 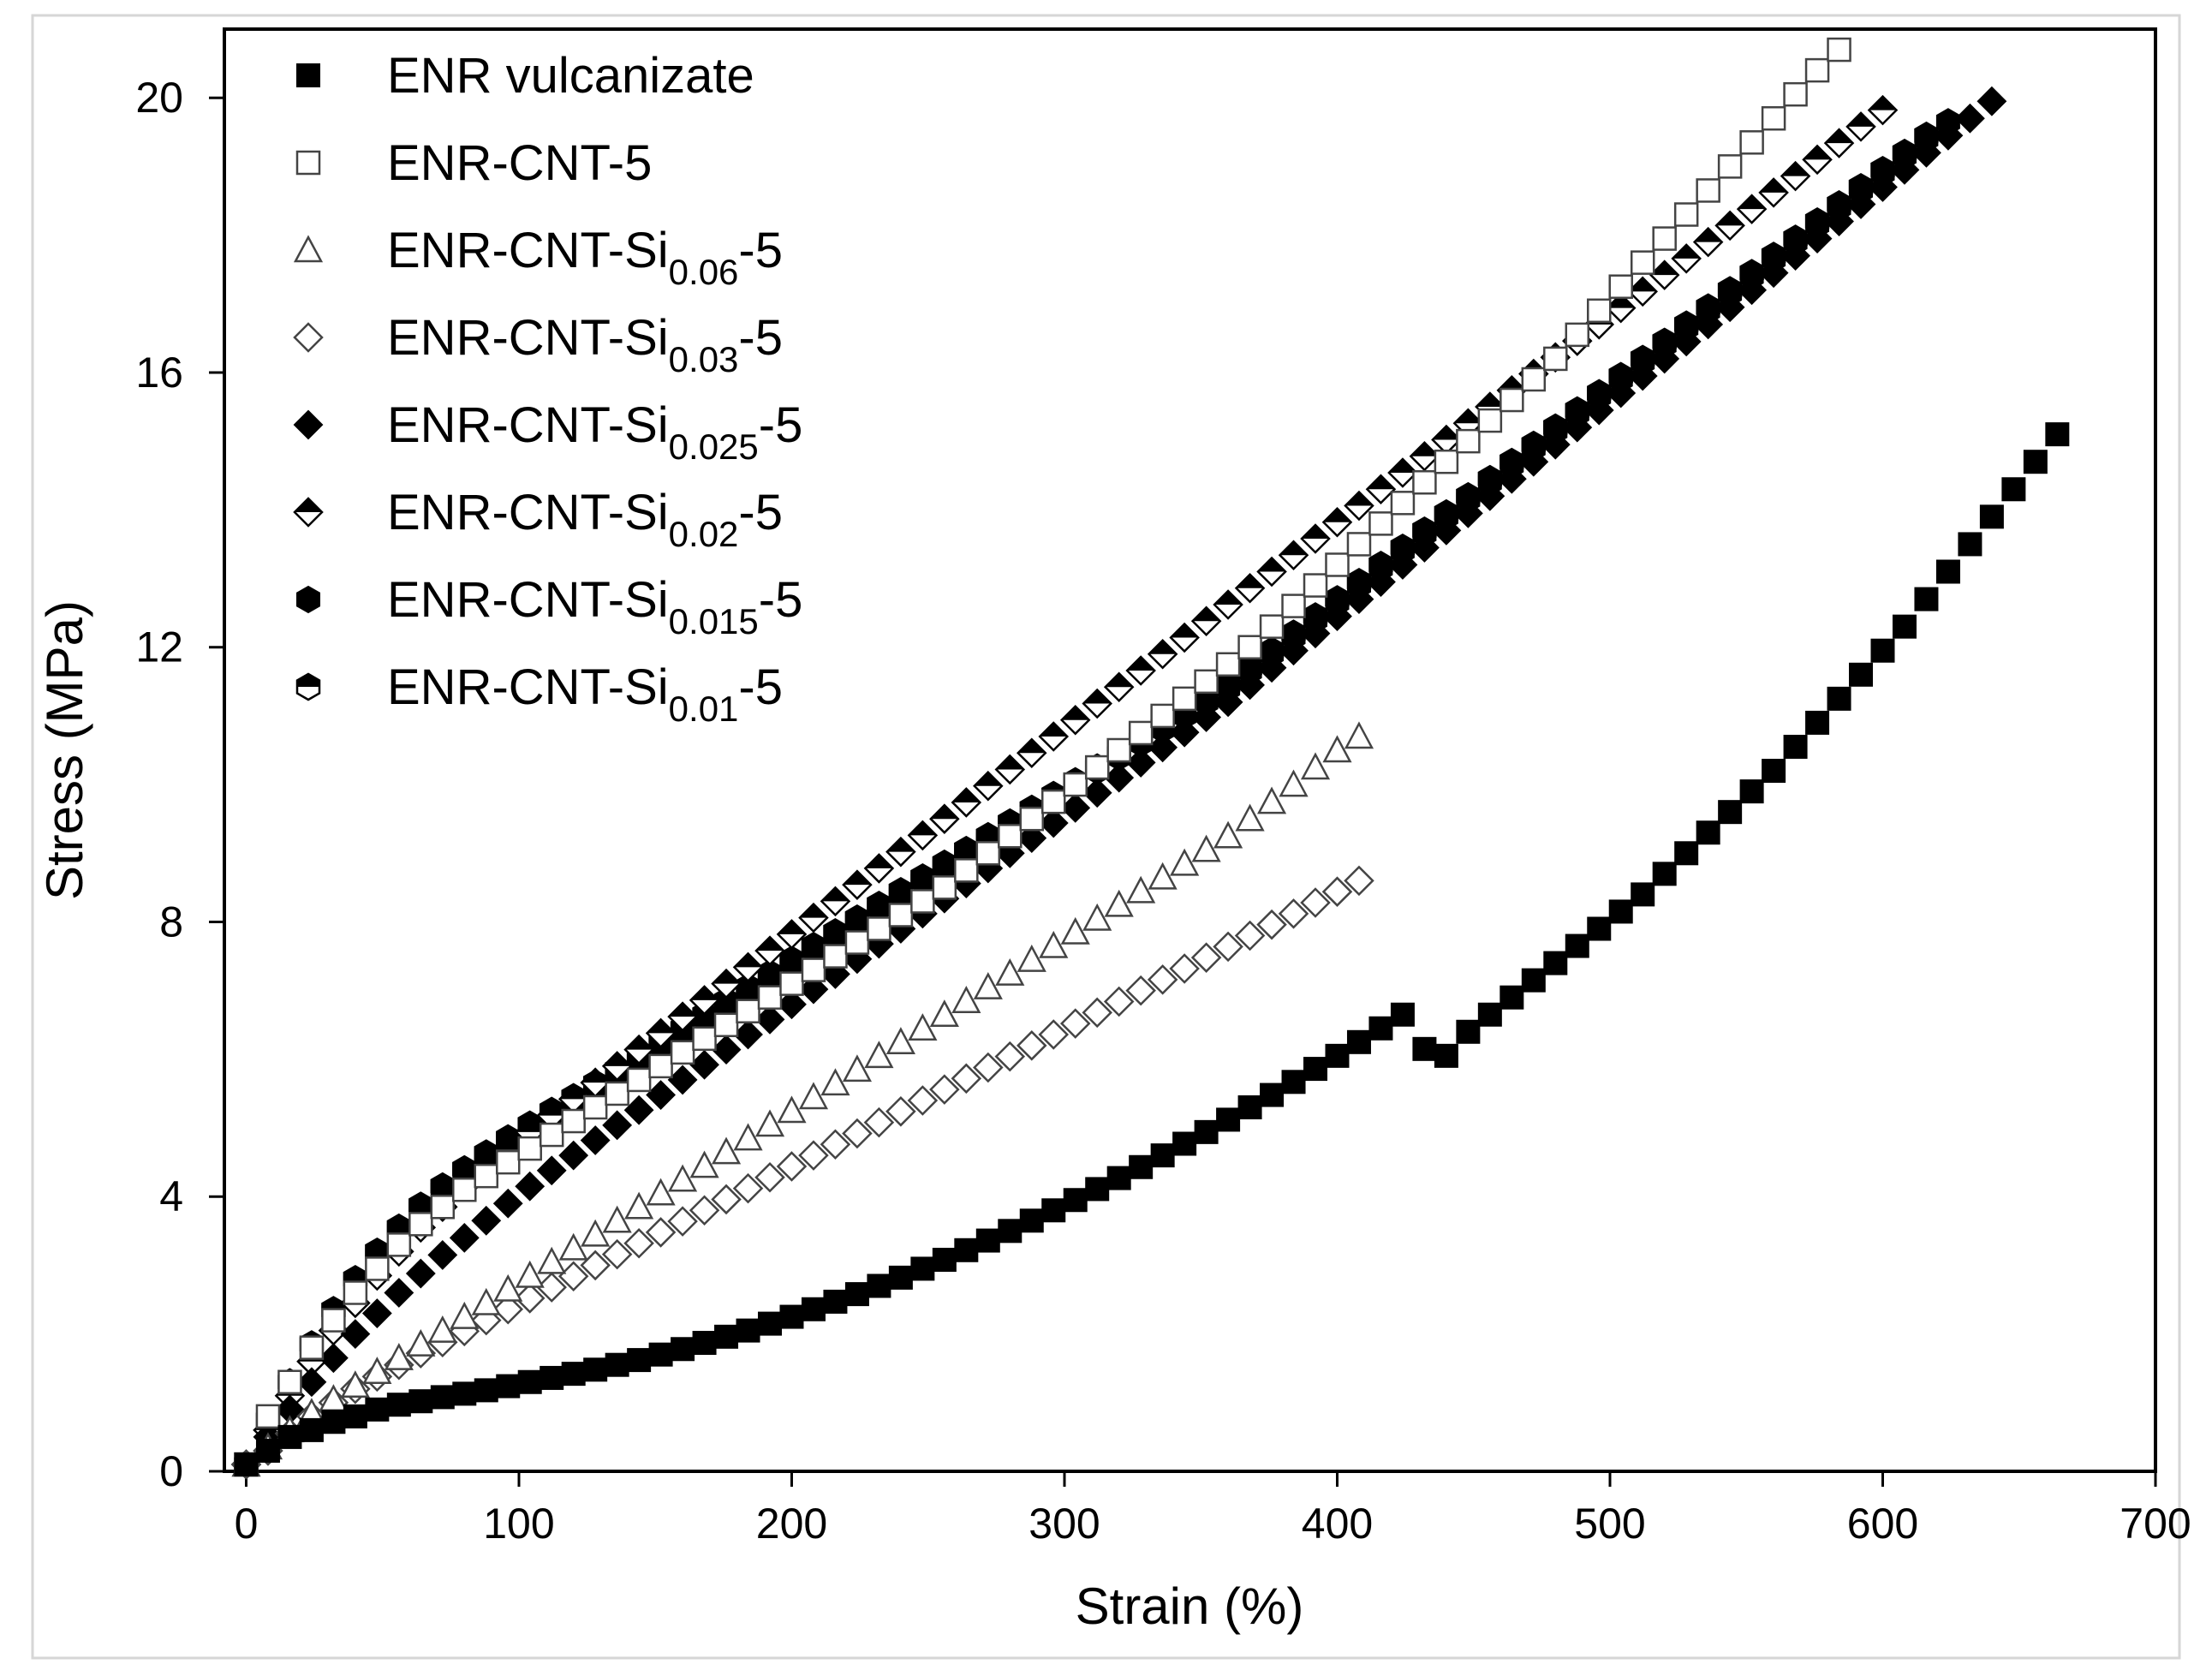 What do you see at coordinates (585, 519) in the screenshot?
I see `legend-label: ENR-CNT-Si0.02-5` at bounding box center [585, 519].